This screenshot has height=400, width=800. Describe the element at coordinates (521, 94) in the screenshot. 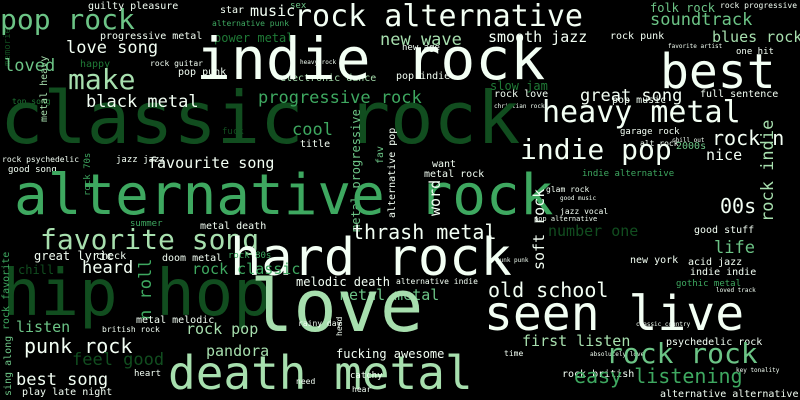

I see `word-rock-love: rock love` at that location.